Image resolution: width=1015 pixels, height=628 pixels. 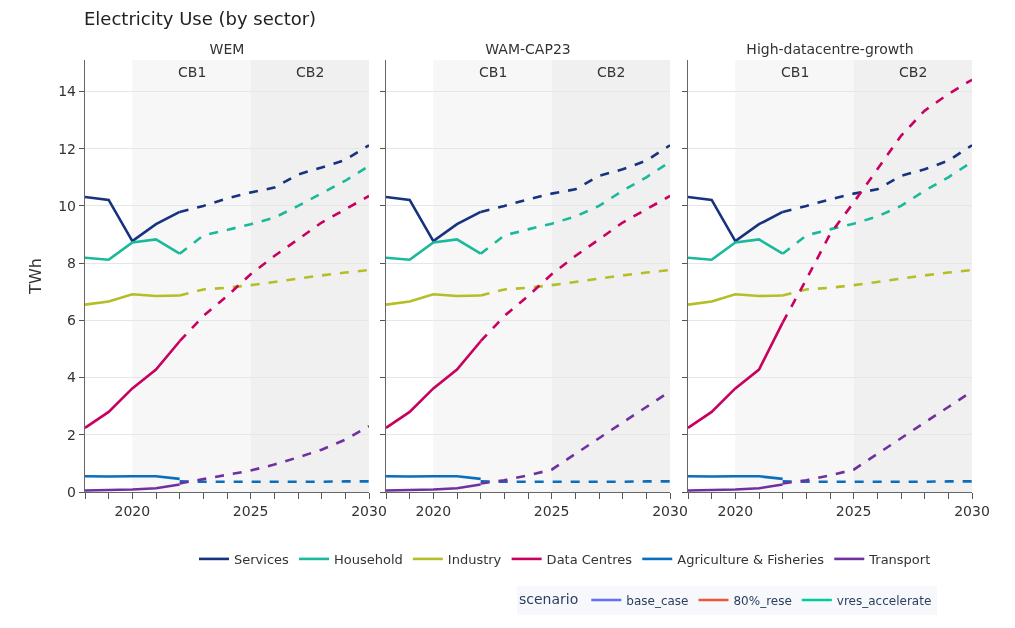 I want to click on legend-title: scenario, so click(x=549, y=598).